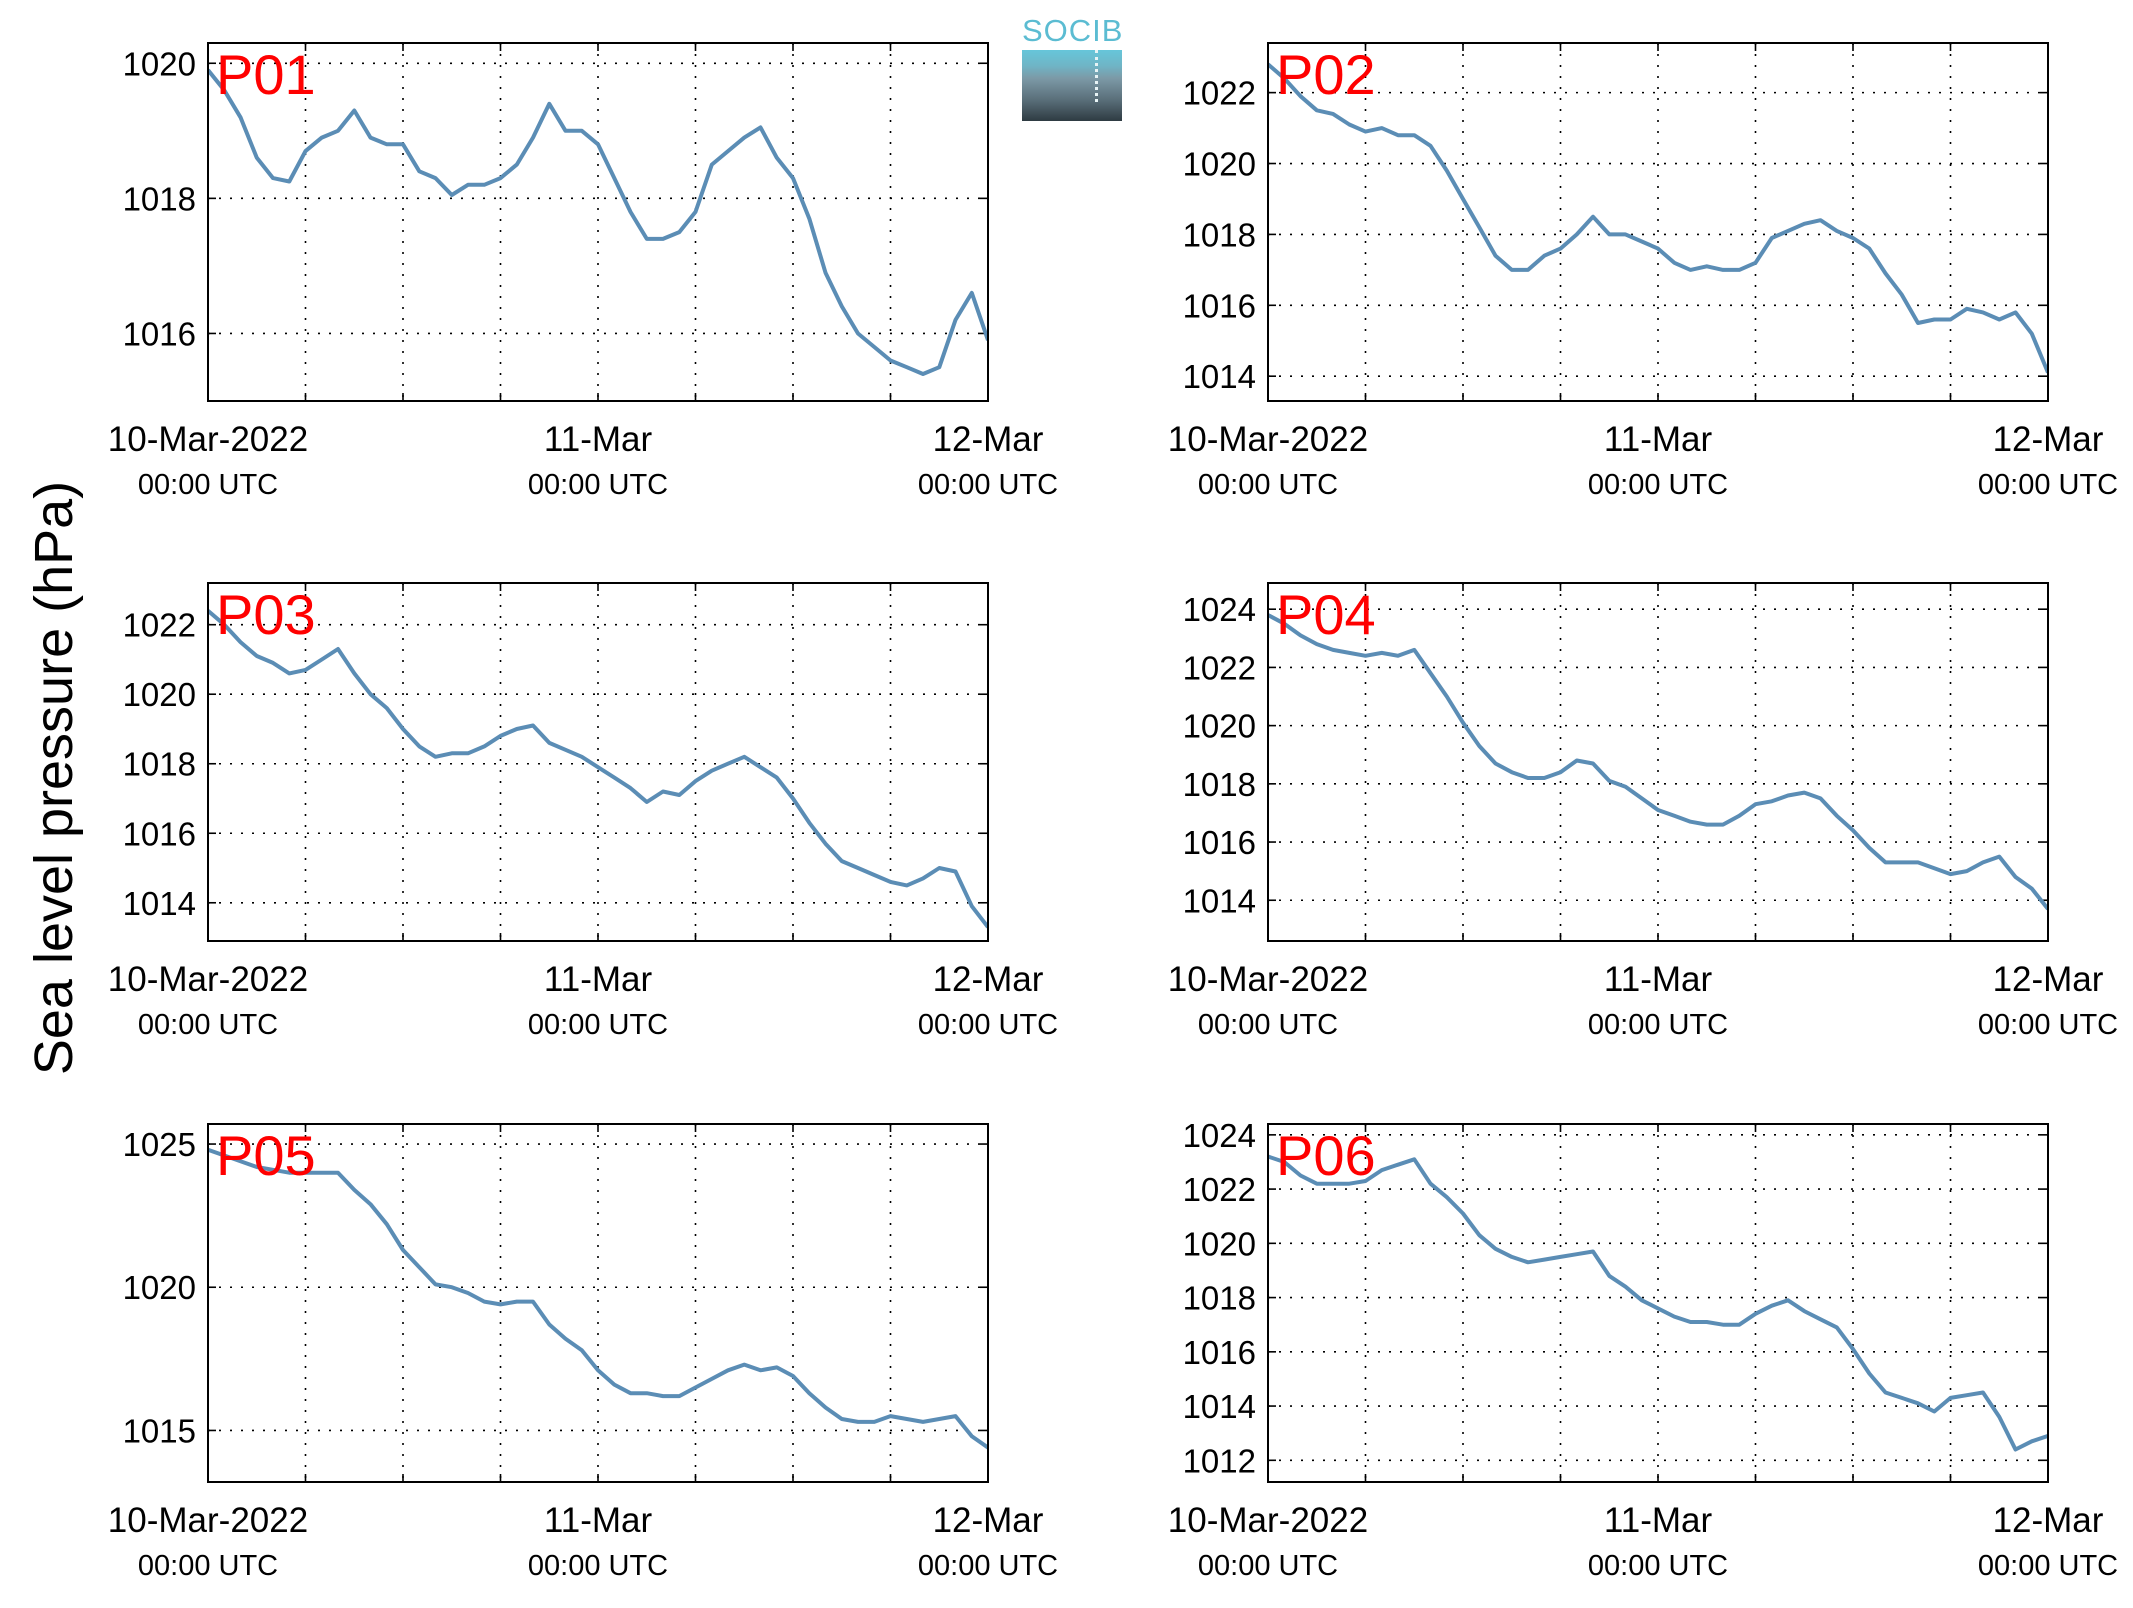  What do you see at coordinates (1072, 85) in the screenshot?
I see `socib-logo-mark` at bounding box center [1072, 85].